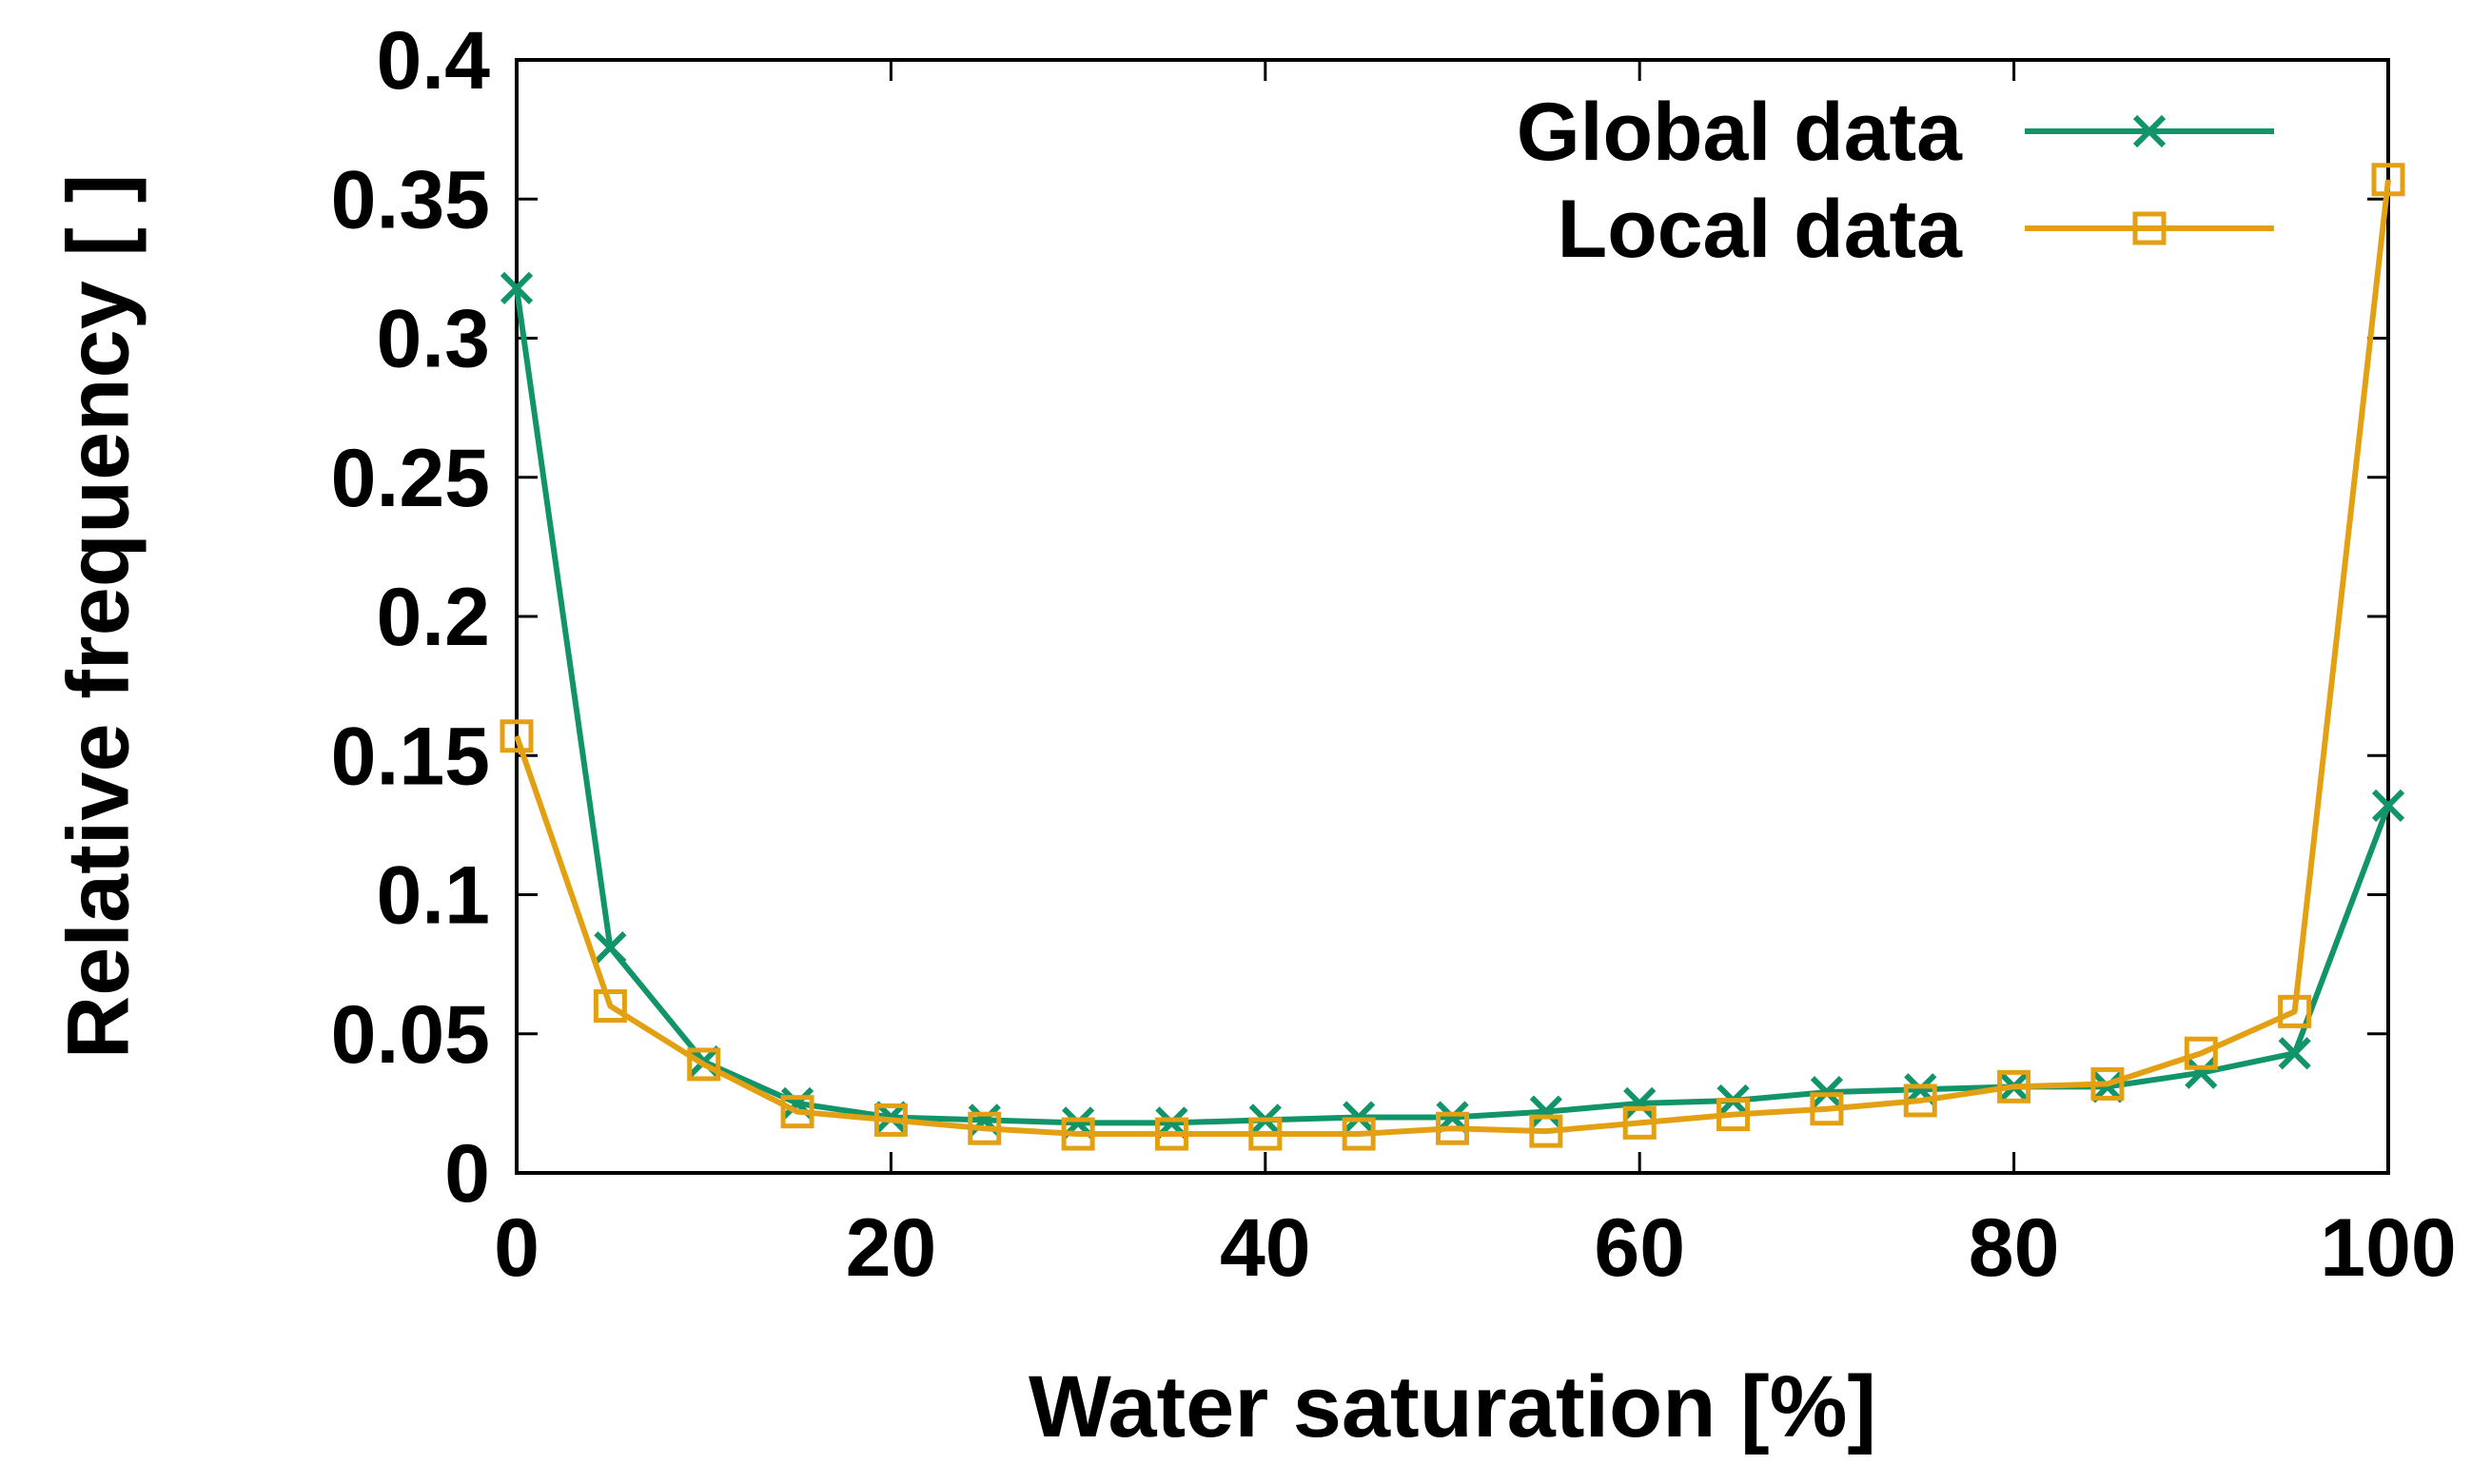 This screenshot has width=2491, height=1484. Describe the element at coordinates (1639, 1248) in the screenshot. I see `x-tick-label: 60` at that location.